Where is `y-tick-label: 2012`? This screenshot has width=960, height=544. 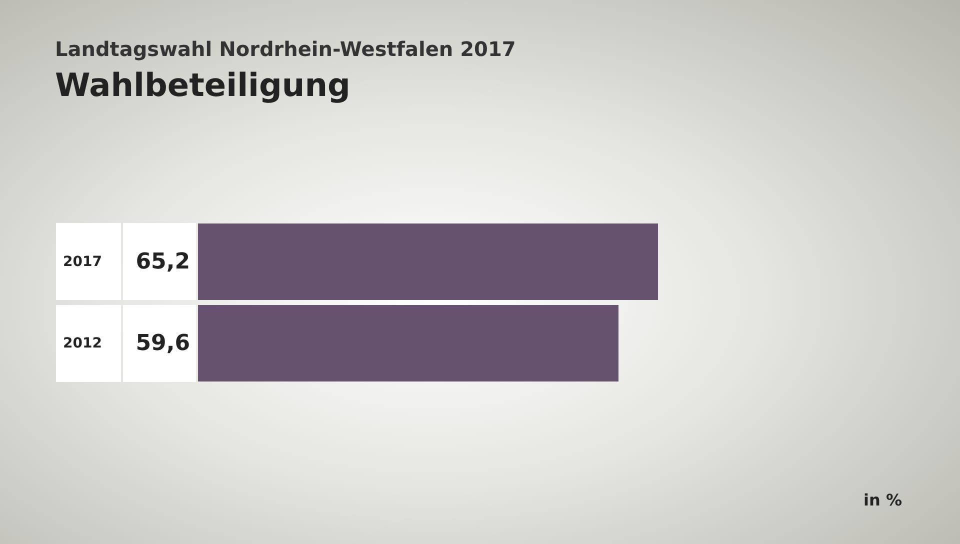
y-tick-label: 2012 is located at coordinates (82, 343).